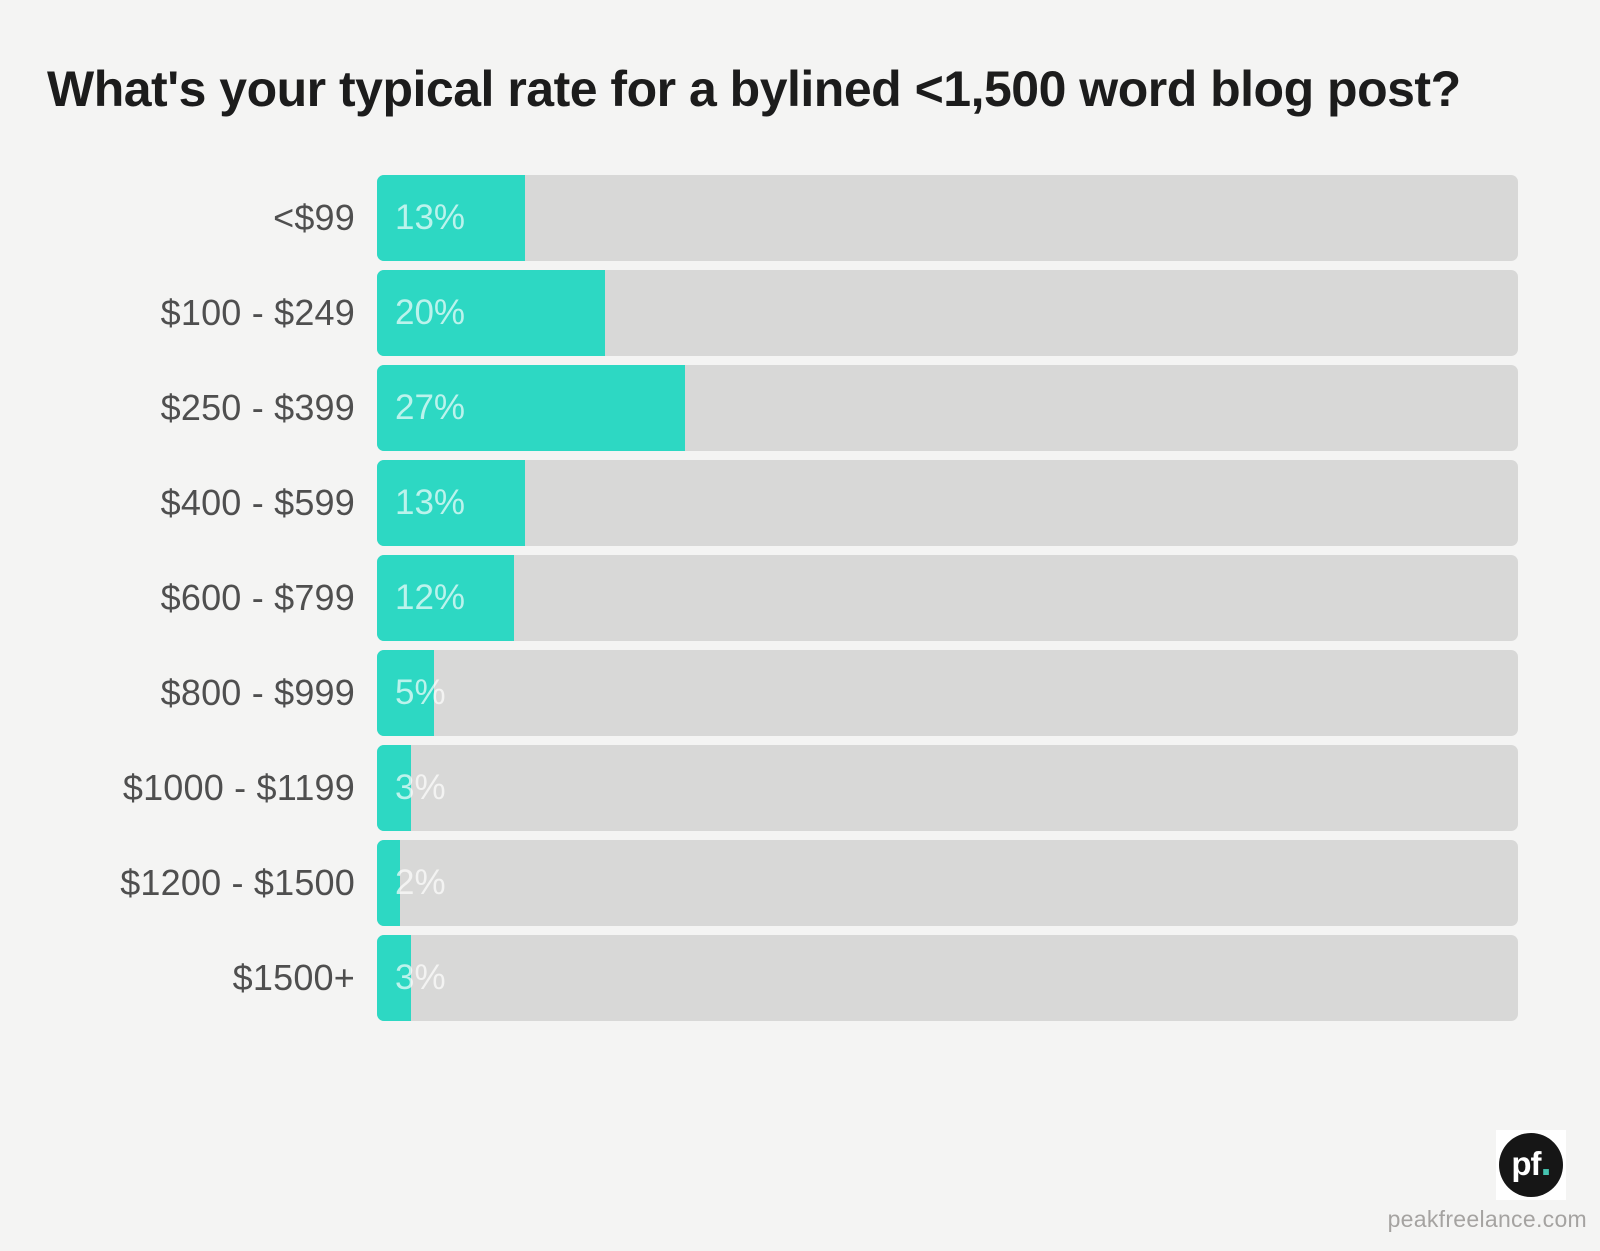  I want to click on chart-row: $400 - $599 13%, so click(759, 503).